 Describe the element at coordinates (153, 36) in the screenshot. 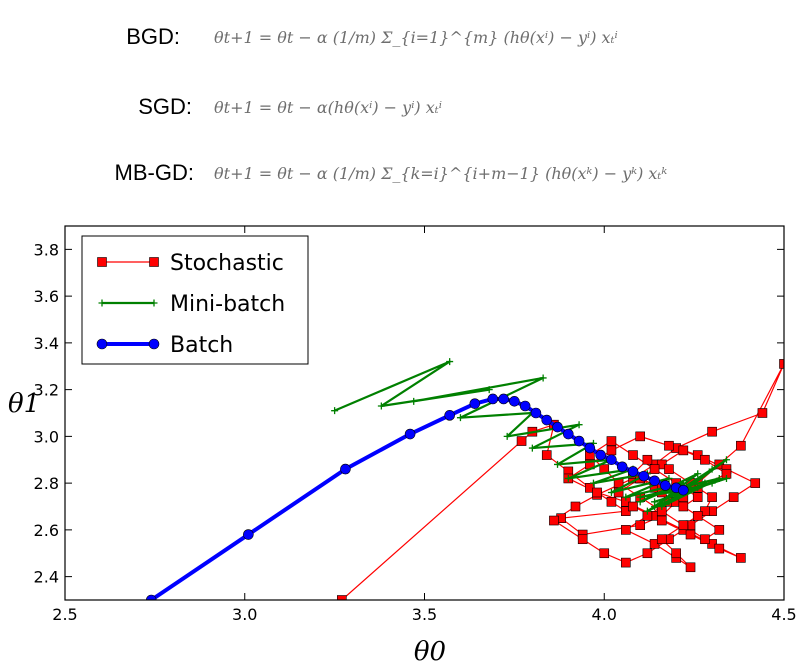

I see `bgd-label: BGD:` at that location.